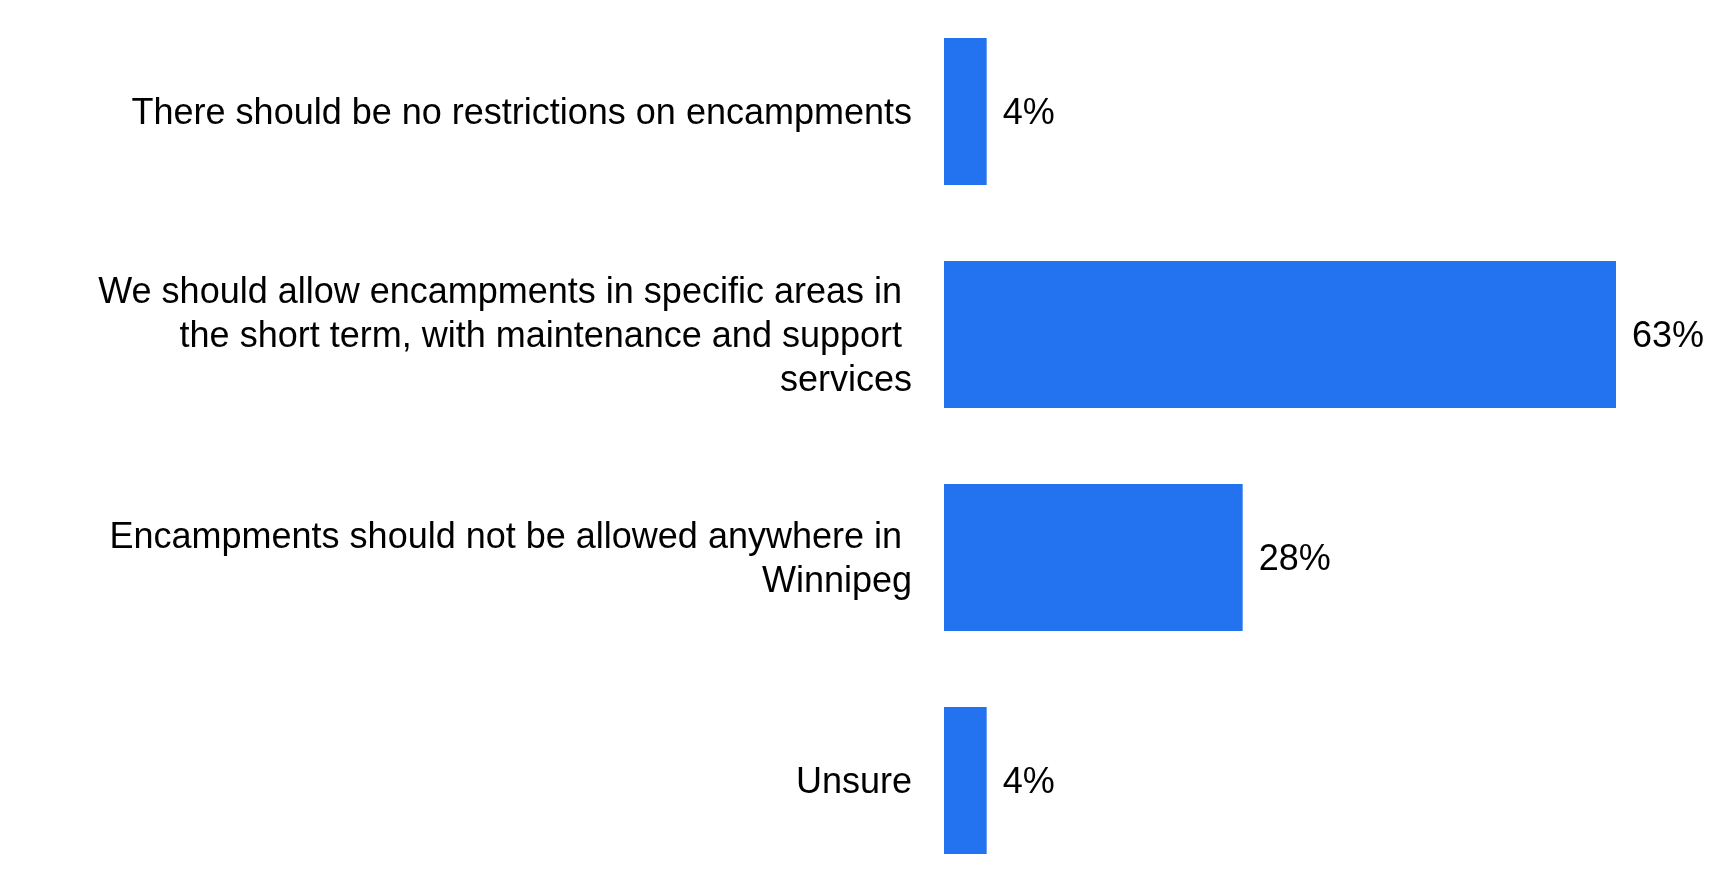 This screenshot has height=892, width=1711. Describe the element at coordinates (1668, 334) in the screenshot. I see `data-label: 63%` at that location.